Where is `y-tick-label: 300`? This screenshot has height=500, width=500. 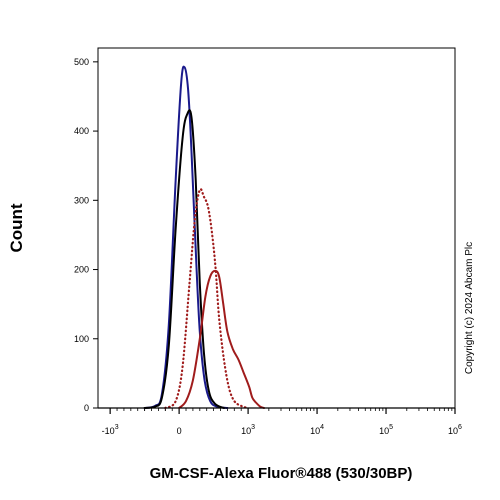
y-tick-label: 300 is located at coordinates (81, 200).